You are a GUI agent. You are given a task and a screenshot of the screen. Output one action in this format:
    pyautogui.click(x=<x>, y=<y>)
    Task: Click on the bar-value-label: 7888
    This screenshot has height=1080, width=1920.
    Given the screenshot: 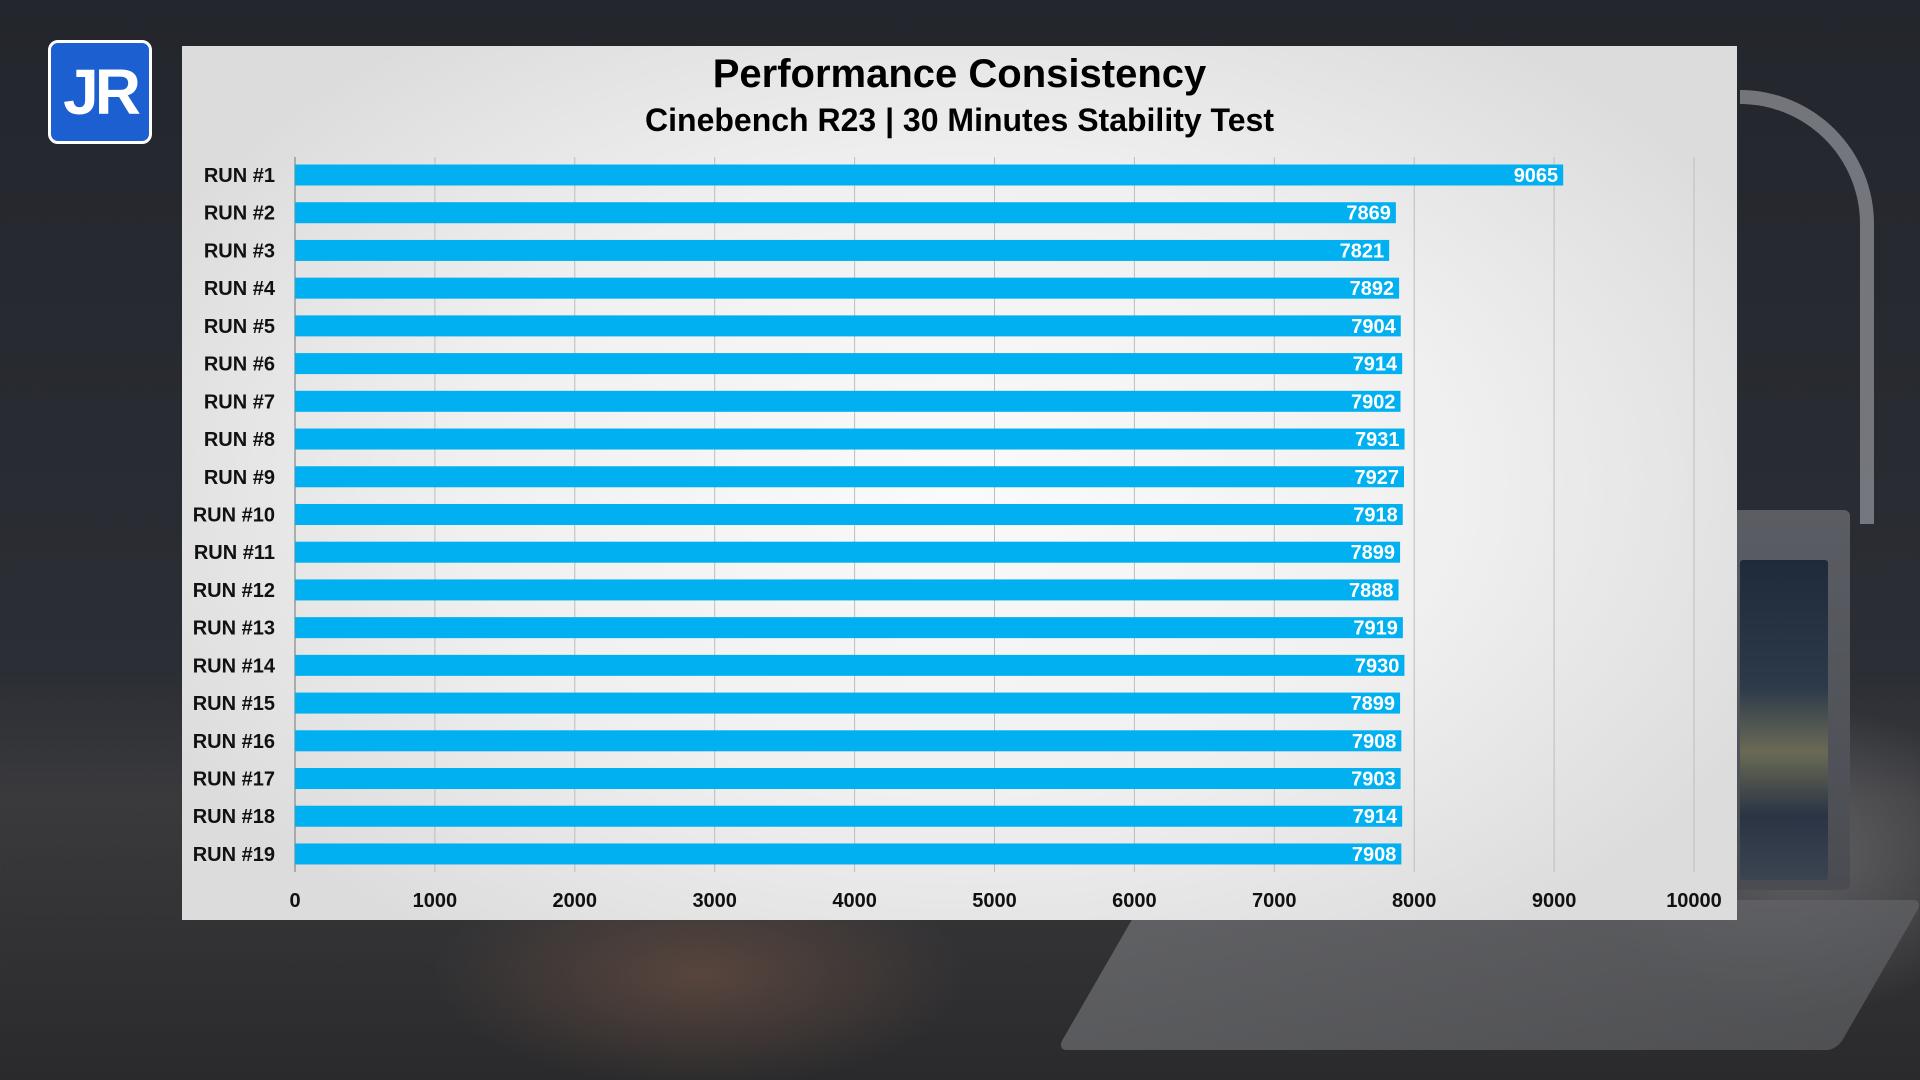 What is the action you would take?
    pyautogui.click(x=1371, y=591)
    